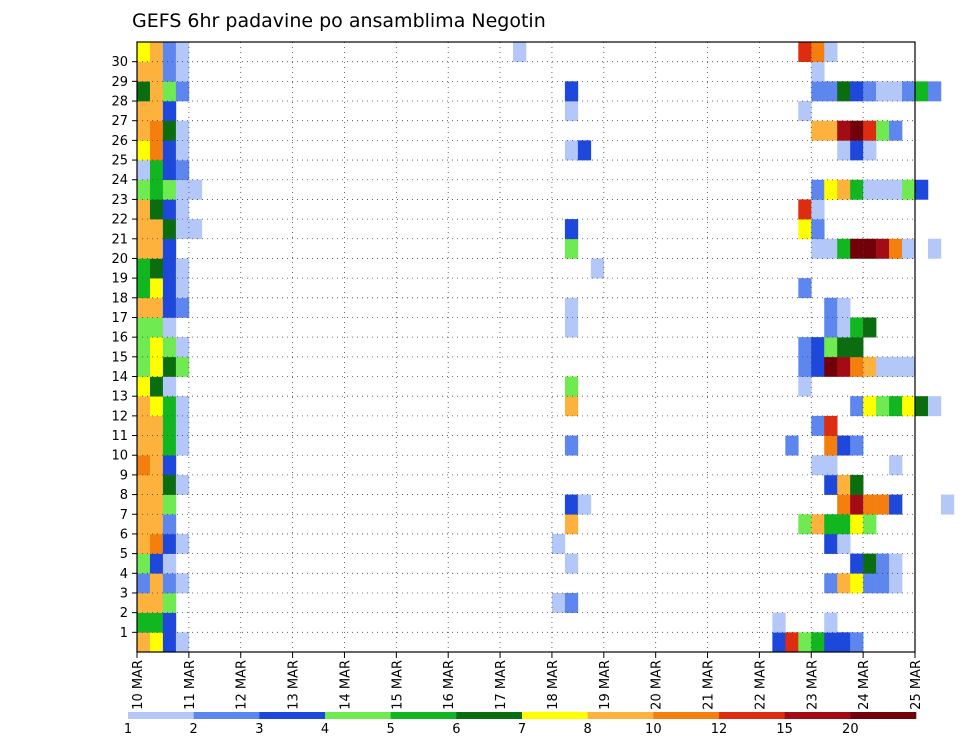 This screenshot has height=742, width=960. I want to click on y-tick-label: 5, so click(124, 554).